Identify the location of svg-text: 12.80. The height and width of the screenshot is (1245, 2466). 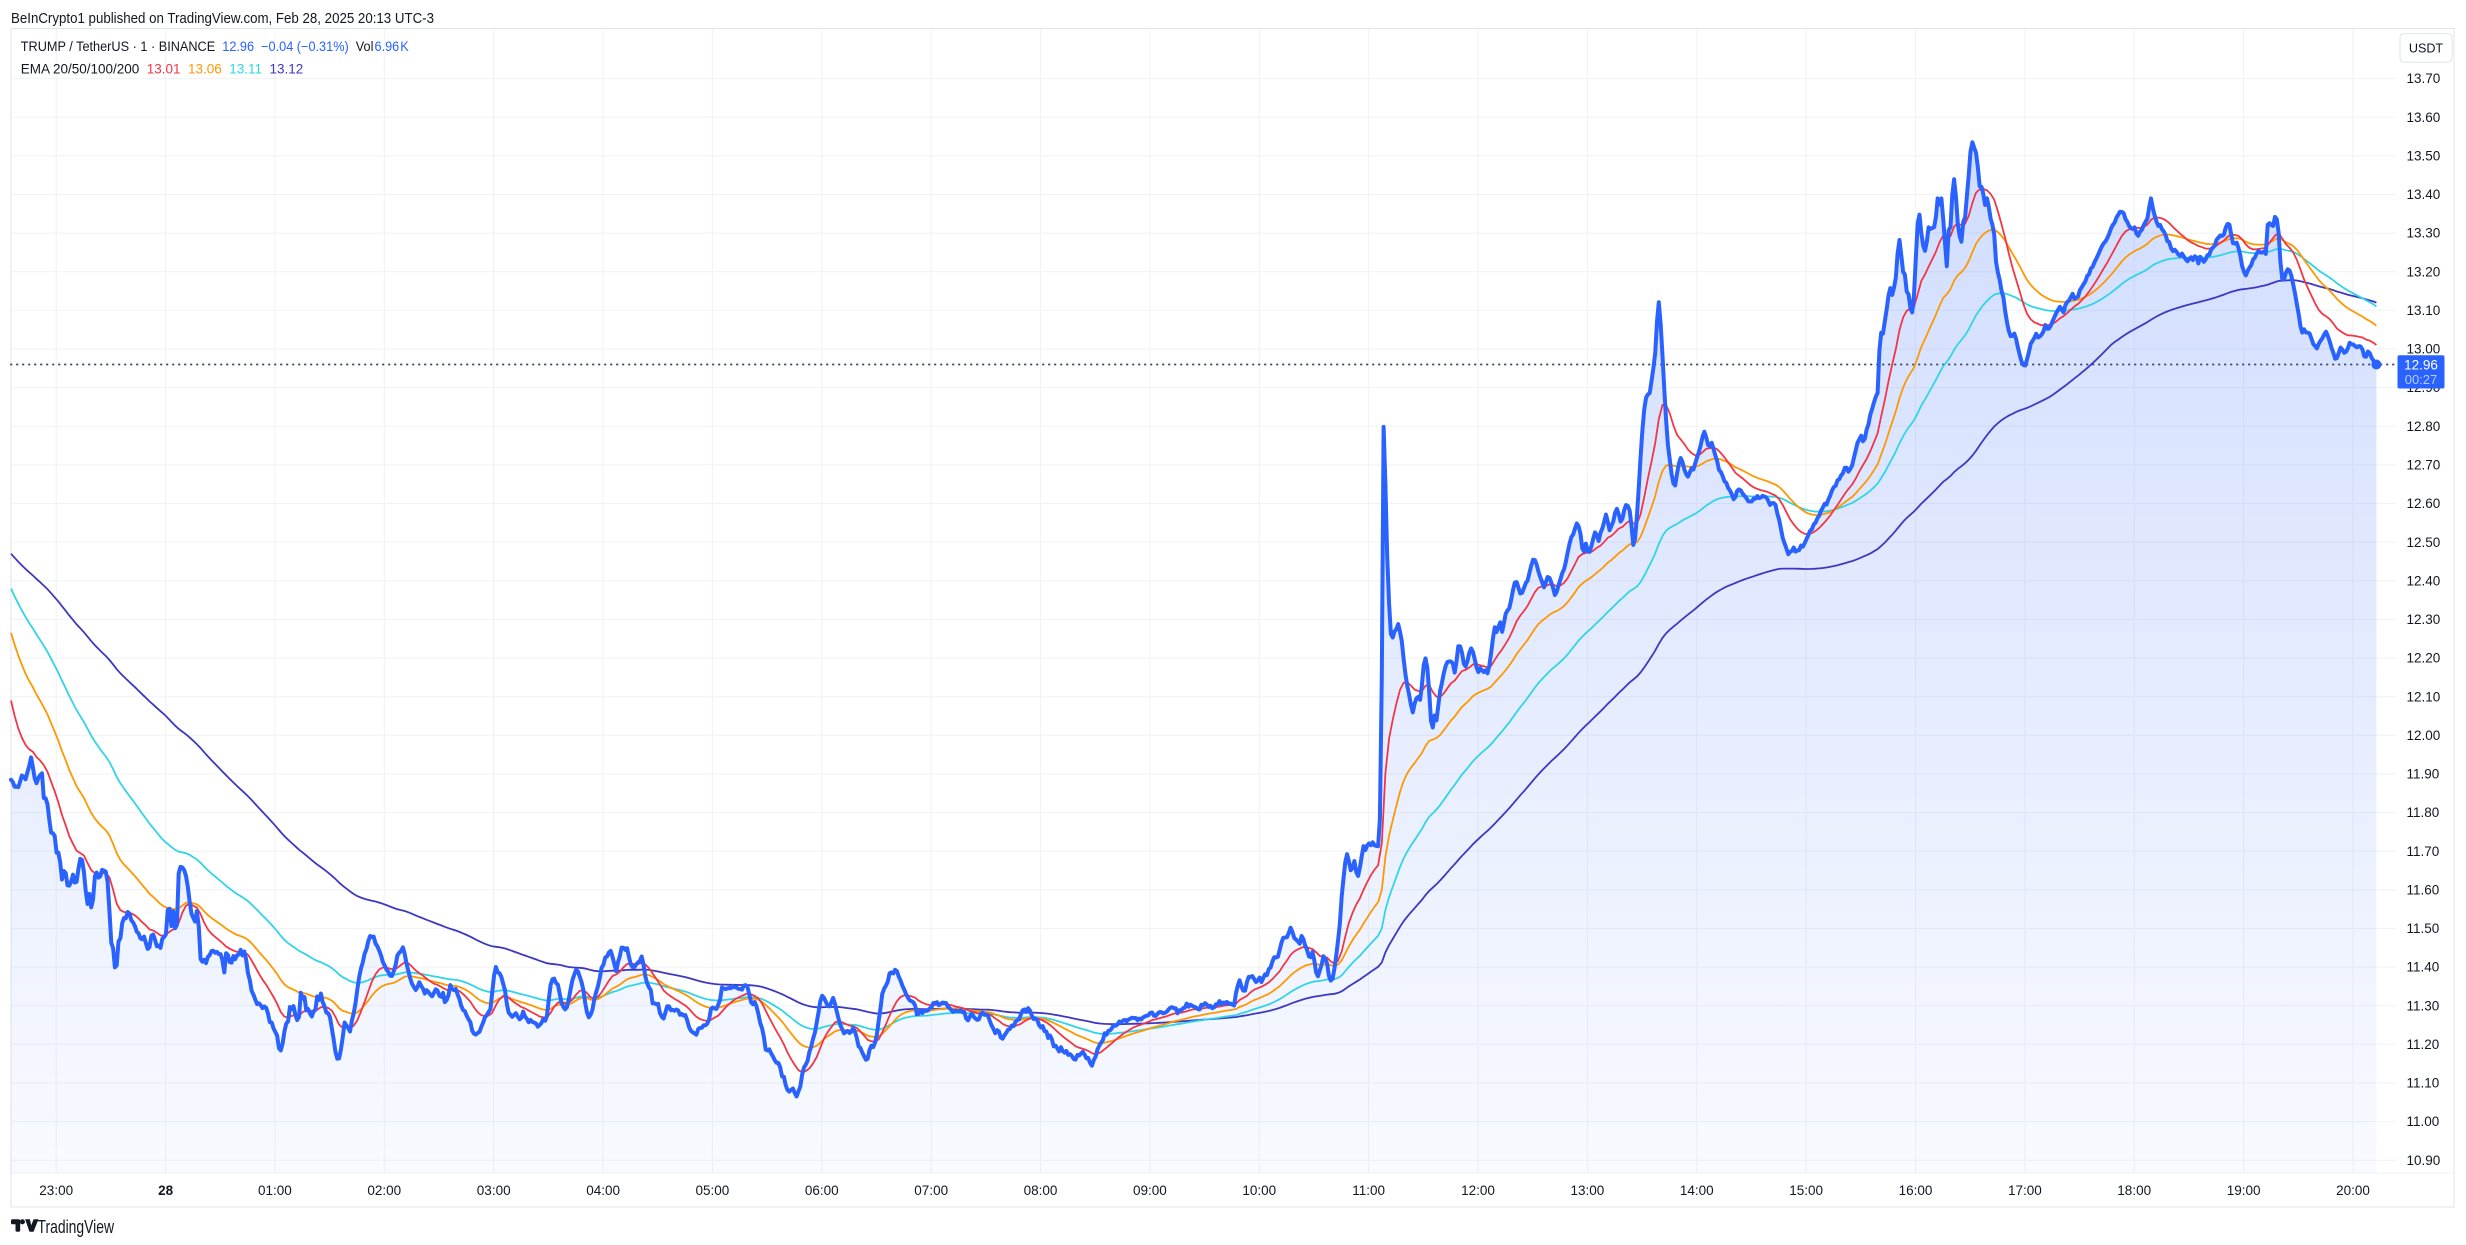
(2424, 426).